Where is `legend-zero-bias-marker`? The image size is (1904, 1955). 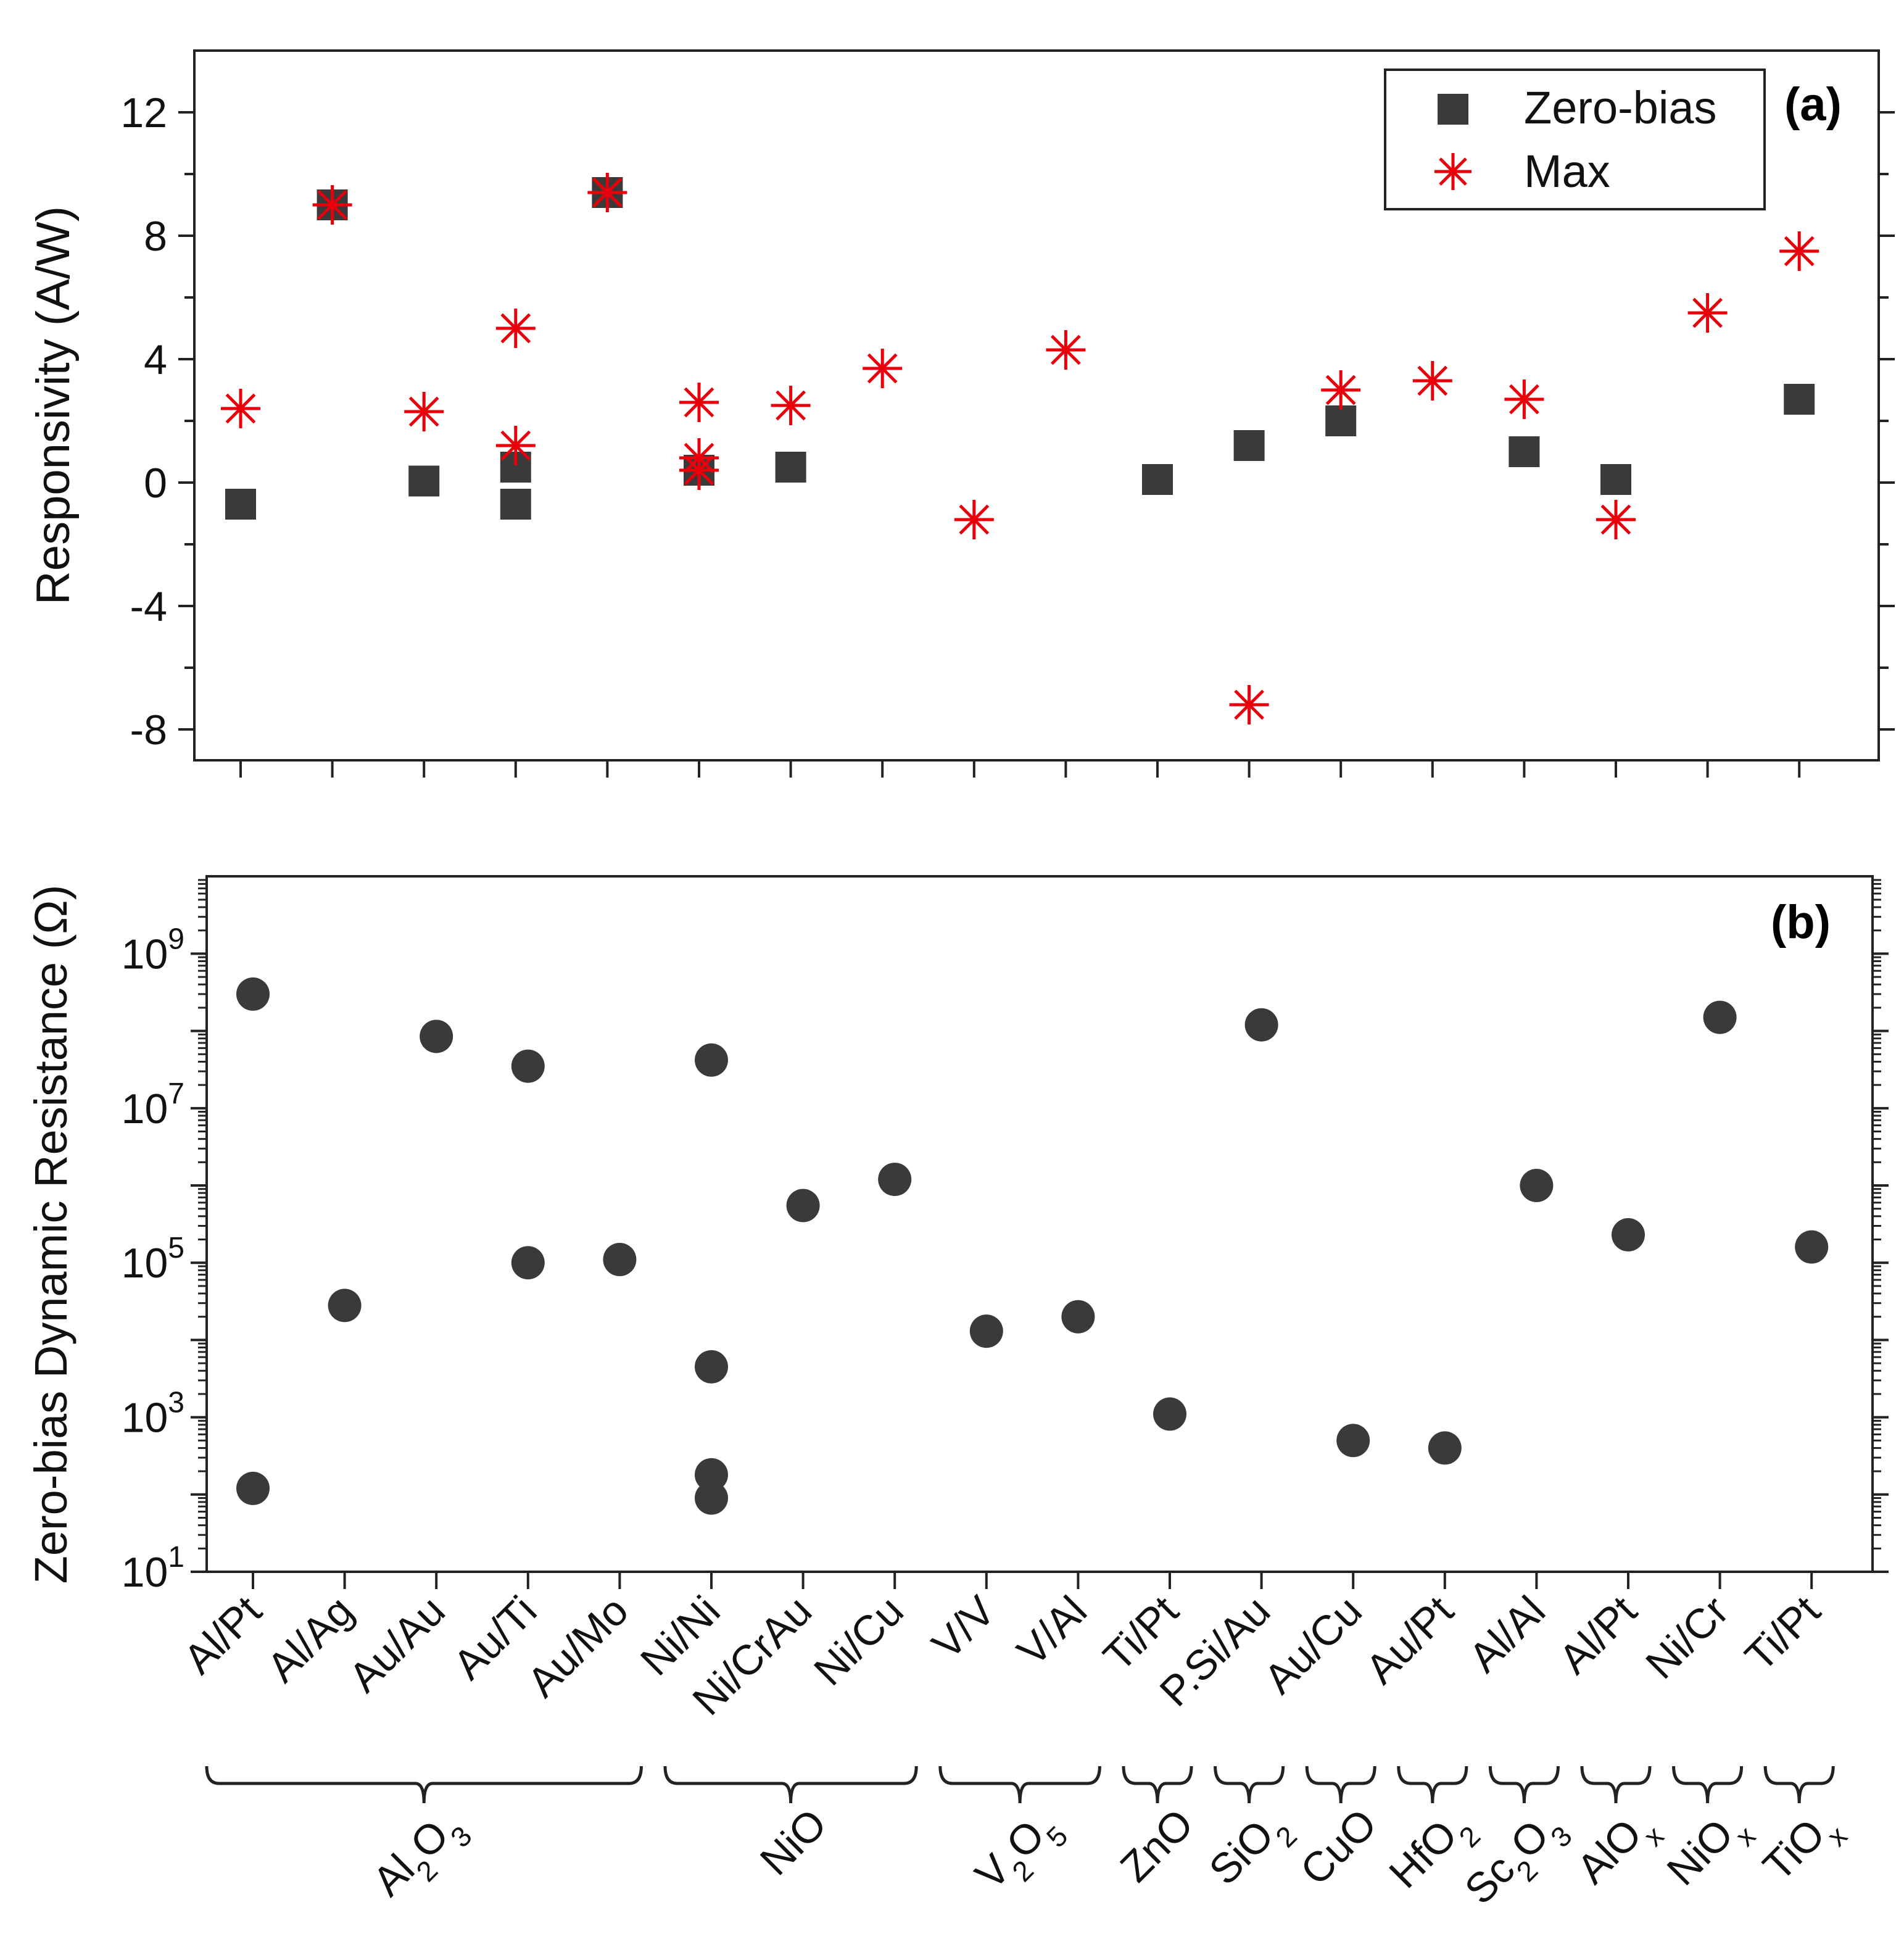
legend-zero-bias-marker is located at coordinates (1453, 110).